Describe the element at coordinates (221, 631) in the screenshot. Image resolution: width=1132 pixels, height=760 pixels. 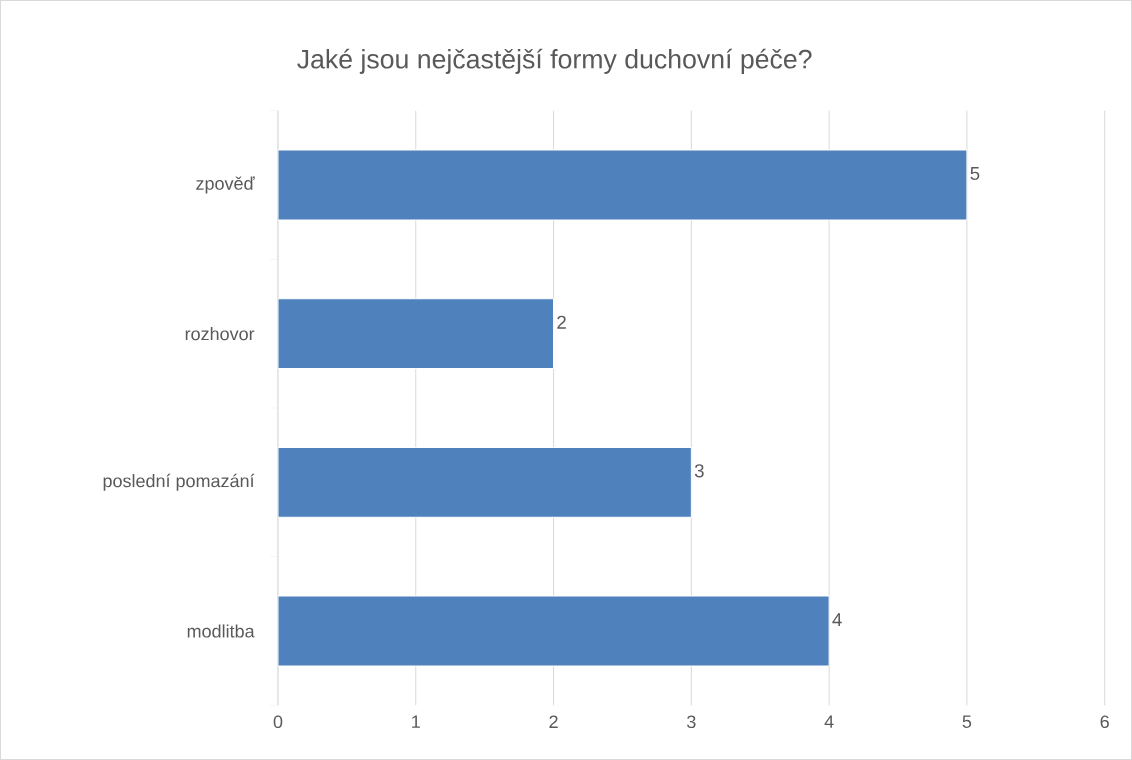
I see `y-tick-label: modlitba` at that location.